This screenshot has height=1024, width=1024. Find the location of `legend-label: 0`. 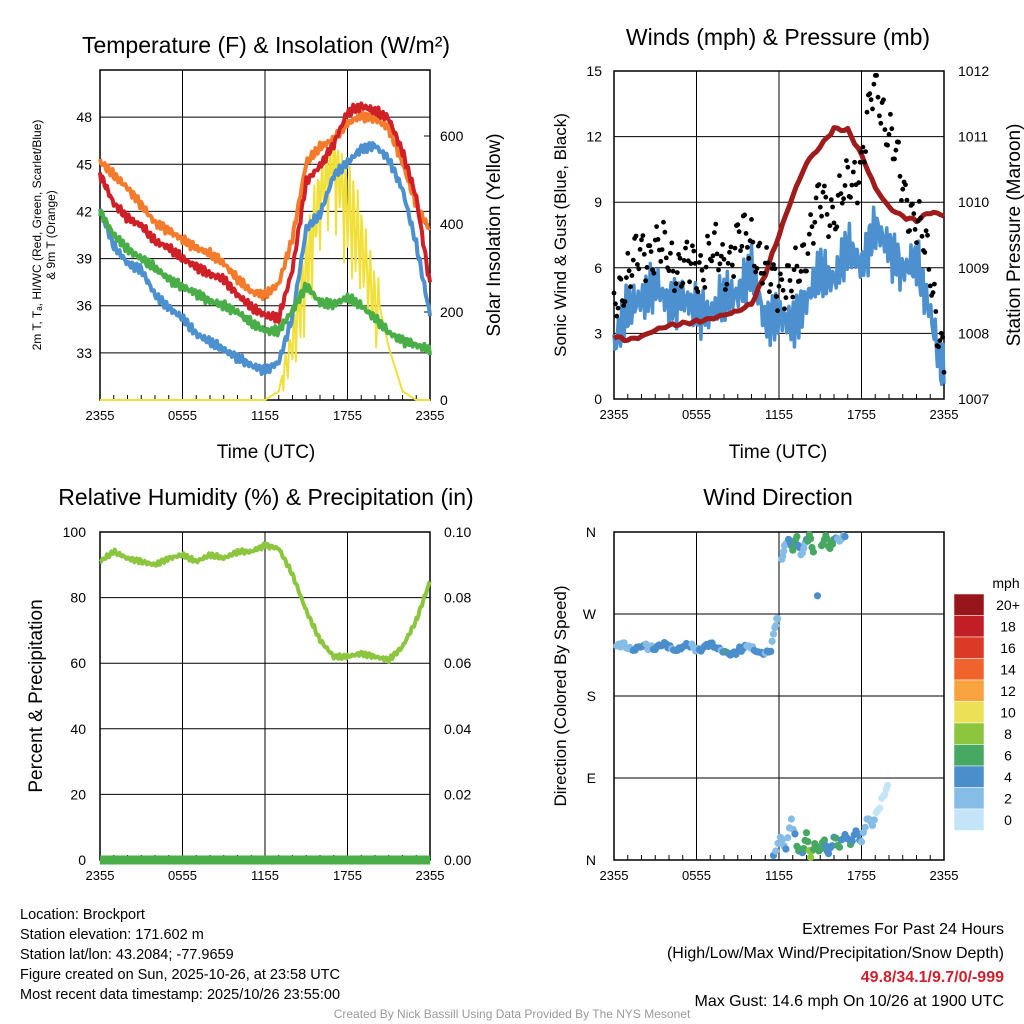

legend-label: 0 is located at coordinates (1008, 820).